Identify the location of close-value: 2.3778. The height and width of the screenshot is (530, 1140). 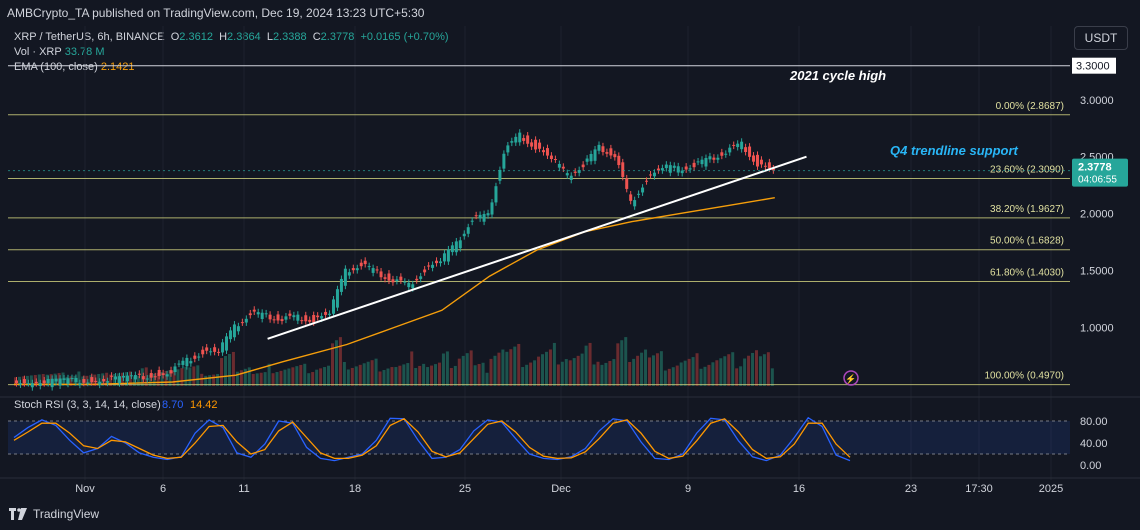
(337, 37).